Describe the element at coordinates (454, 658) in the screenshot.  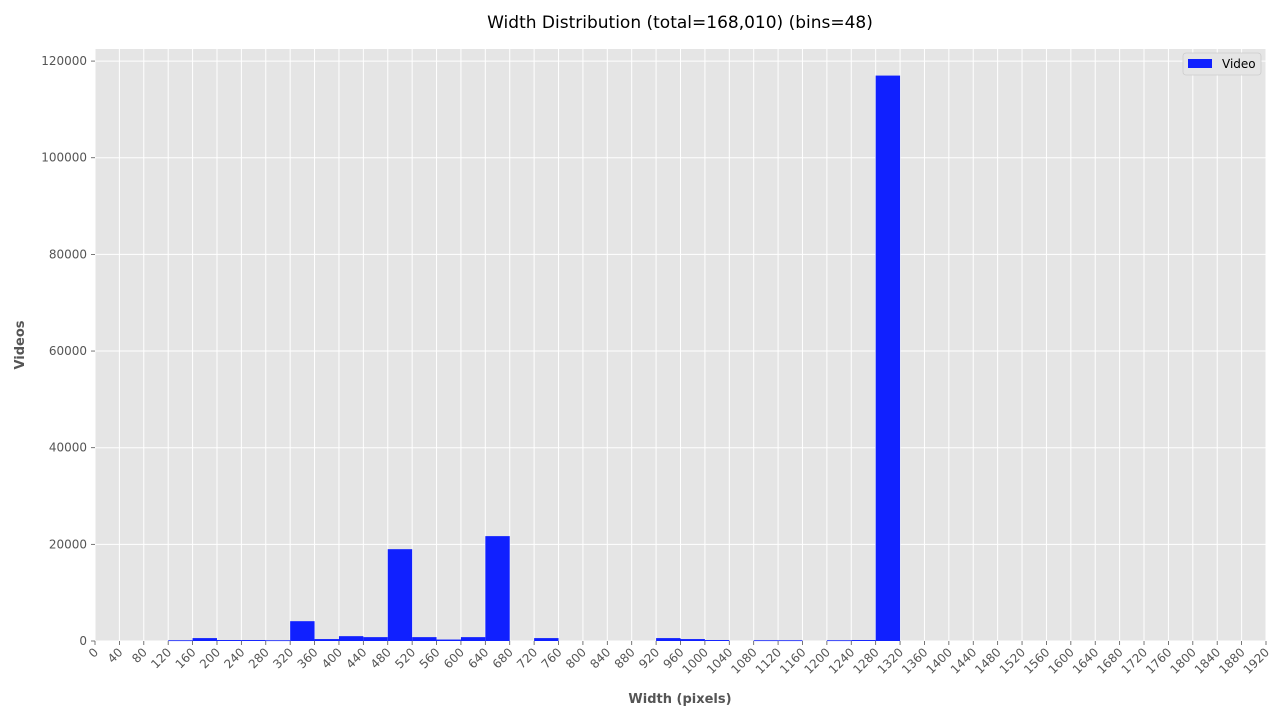
I see `x-tick-label: 600` at that location.